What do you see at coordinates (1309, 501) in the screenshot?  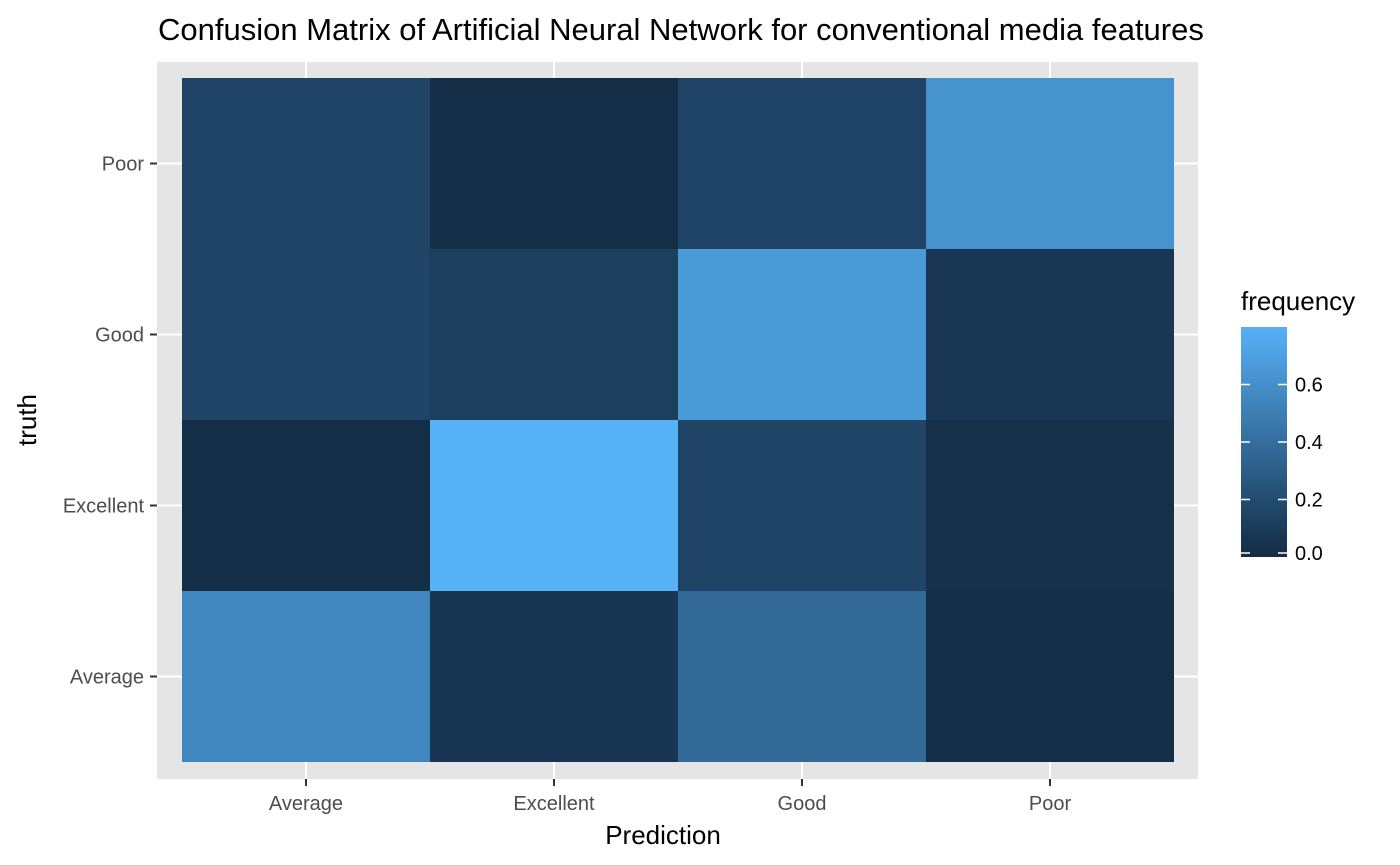 I see `legend-tick-label: 0.2` at bounding box center [1309, 501].